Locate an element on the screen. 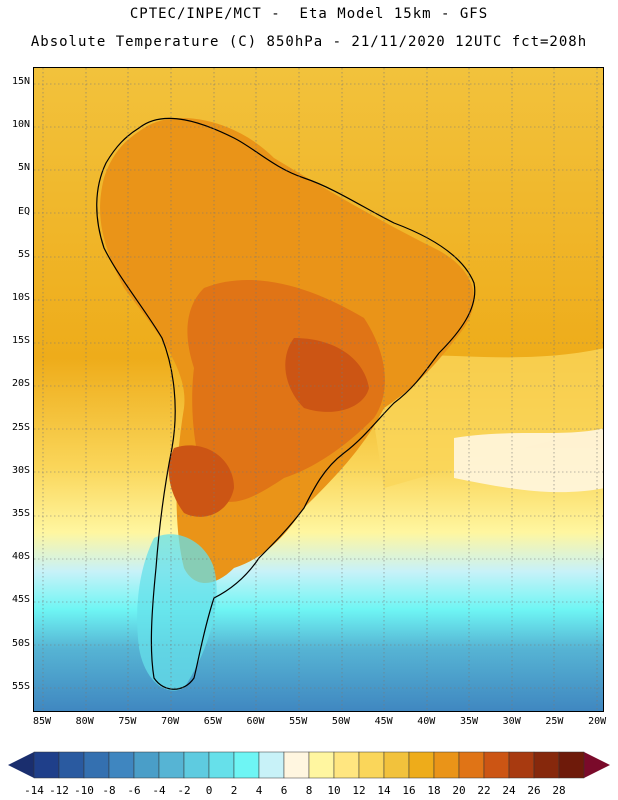 This screenshot has width=618, height=800. lat-label: 5N is located at coordinates (23, 168).